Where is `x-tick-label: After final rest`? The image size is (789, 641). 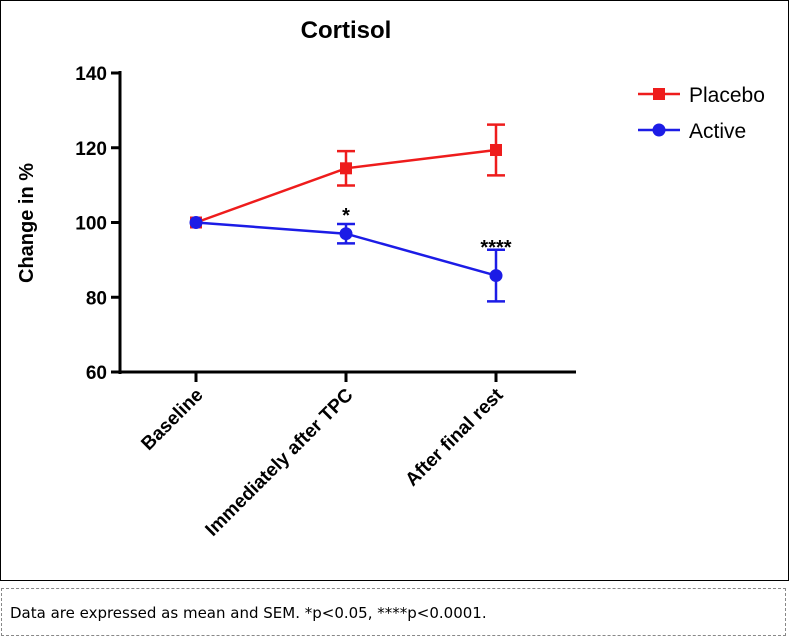
x-tick-label: After final rest is located at coordinates (455, 437).